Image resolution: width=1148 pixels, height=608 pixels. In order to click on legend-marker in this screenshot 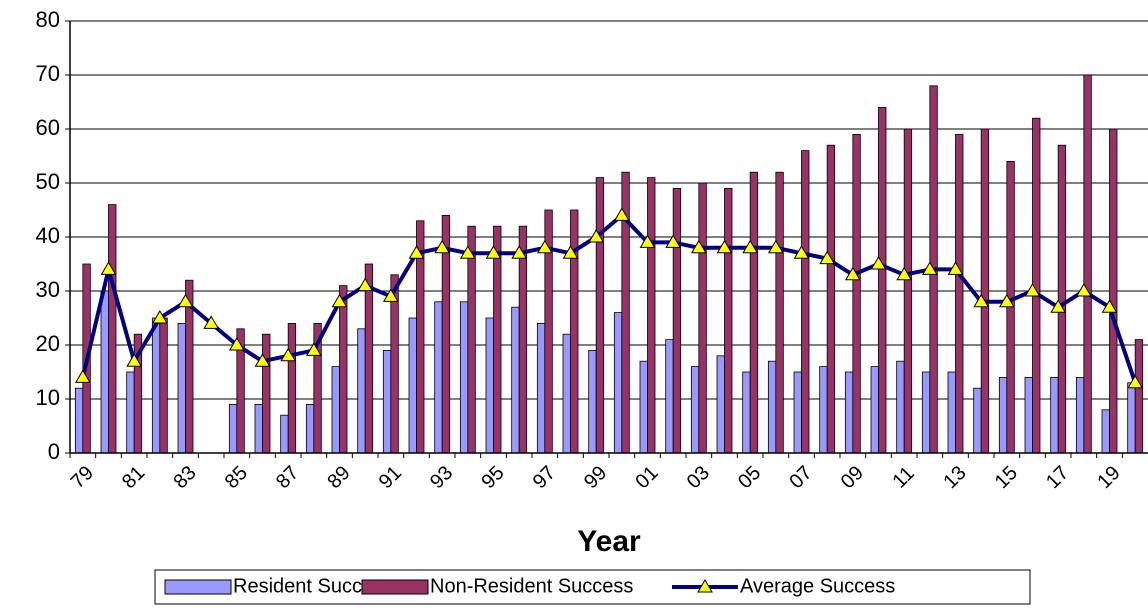, I will do `click(705, 586)`.